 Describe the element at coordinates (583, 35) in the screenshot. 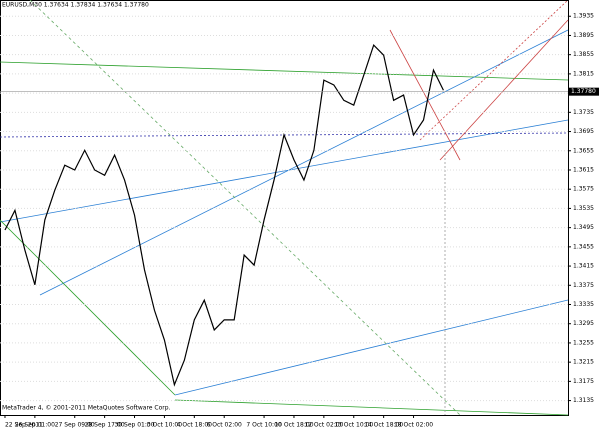

I see `y-tick-label: 1.3895` at that location.